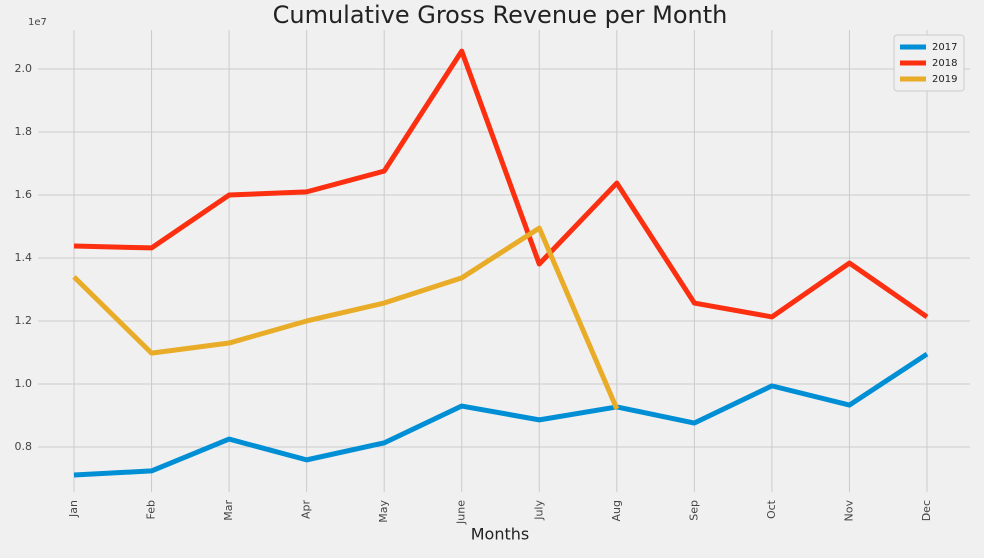 The width and height of the screenshot is (984, 558). What do you see at coordinates (500, 534) in the screenshot?
I see `x-axis-label: Months` at bounding box center [500, 534].